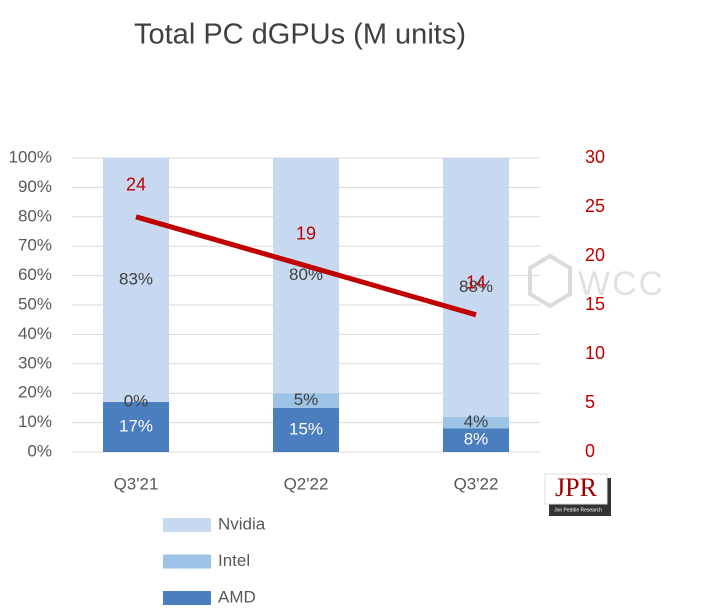  Describe the element at coordinates (306, 234) in the screenshot. I see `line-label: 19` at that location.